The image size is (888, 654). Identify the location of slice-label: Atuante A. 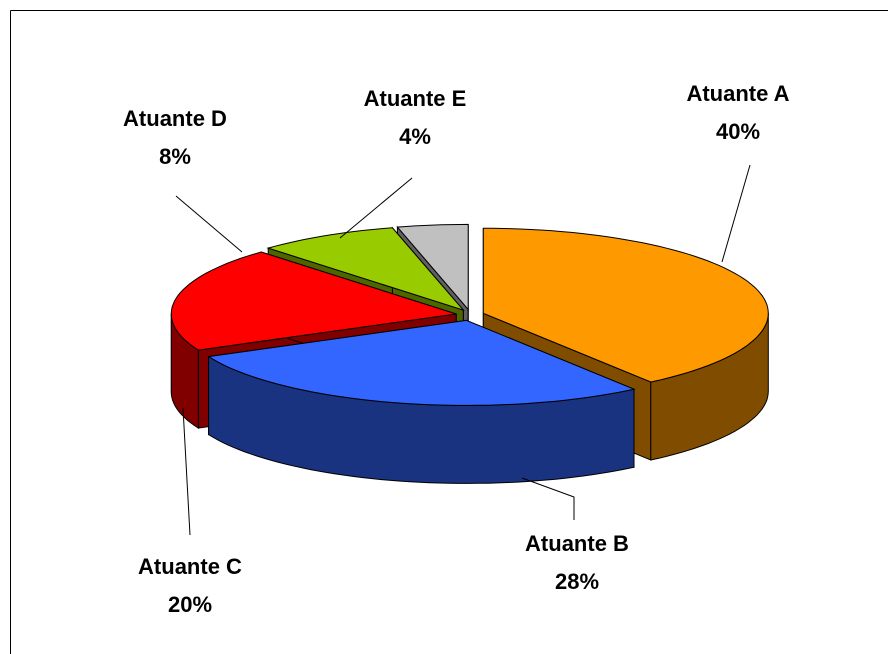
(737, 93).